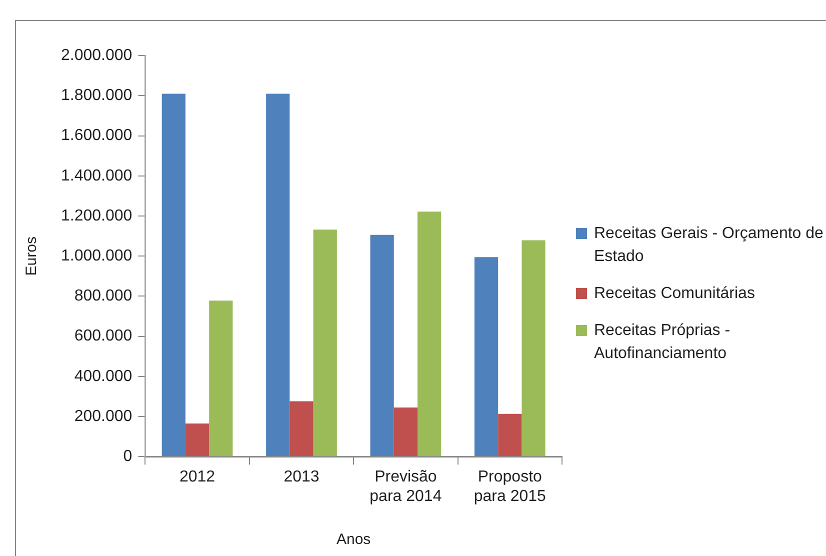 This screenshot has height=556, width=826. What do you see at coordinates (96, 256) in the screenshot?
I see `y-tick-label: 1.000.000` at bounding box center [96, 256].